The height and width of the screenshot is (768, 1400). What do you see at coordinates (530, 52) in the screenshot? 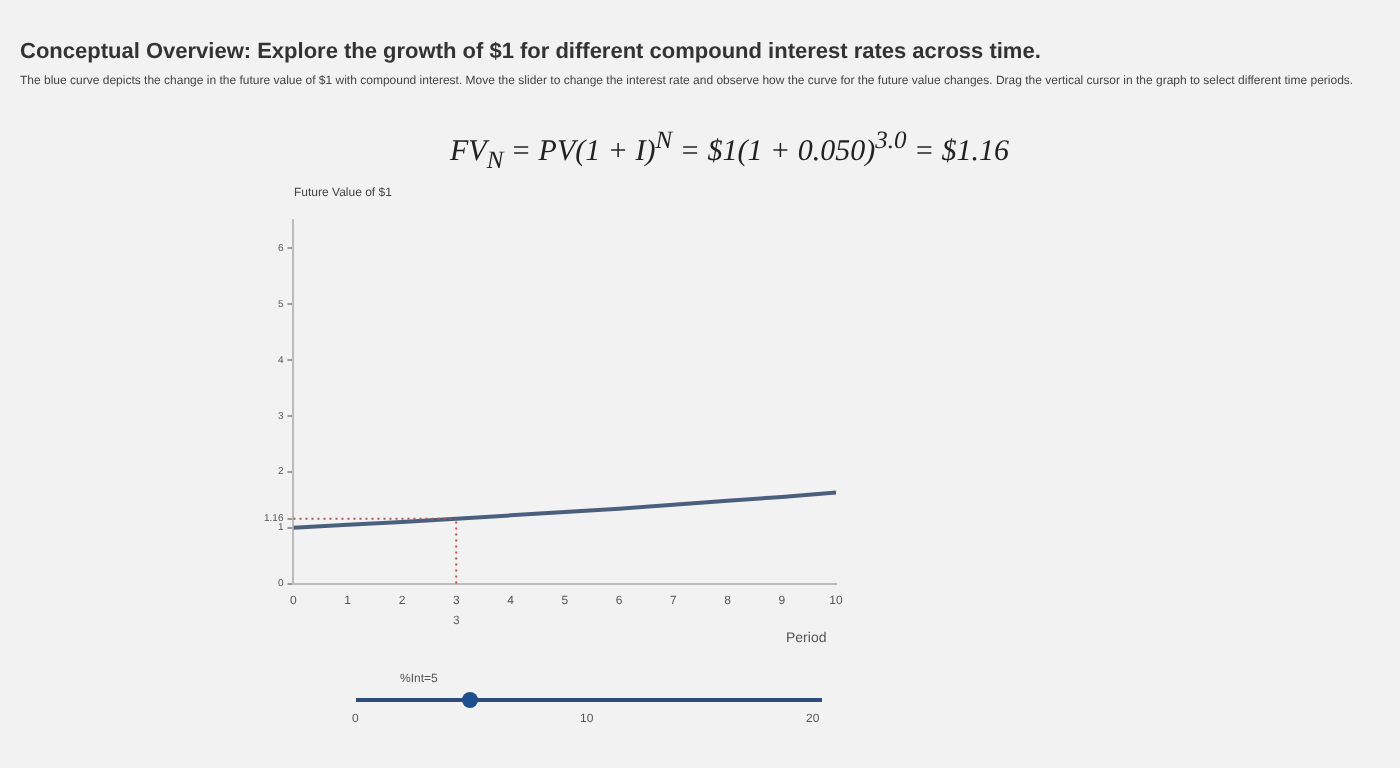
I see `chart-title: Conceptual Overview: Explore the growth of $1 for different compound interest rates across time.` at bounding box center [530, 52].